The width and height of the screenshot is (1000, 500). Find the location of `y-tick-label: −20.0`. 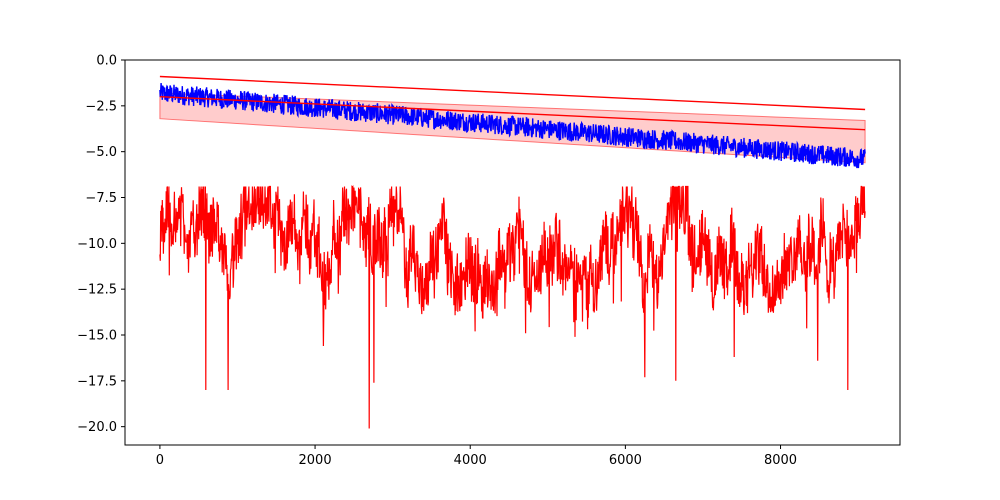

y-tick-label: −20.0 is located at coordinates (97, 427).